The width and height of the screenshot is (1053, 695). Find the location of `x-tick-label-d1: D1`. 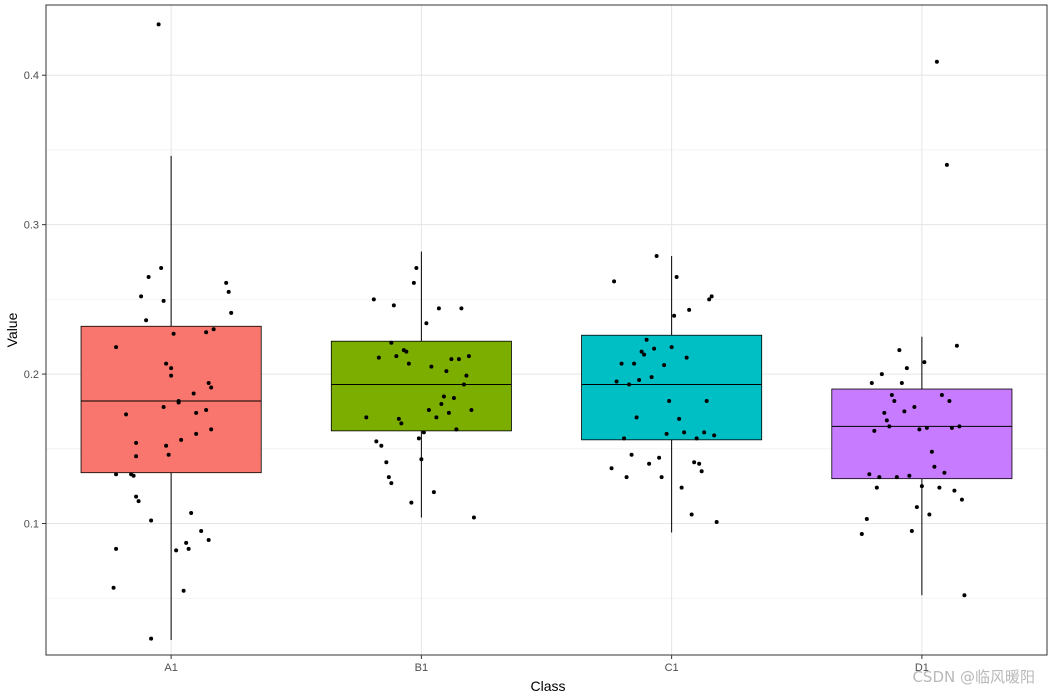

x-tick-label-d1: D1 is located at coordinates (922, 668).